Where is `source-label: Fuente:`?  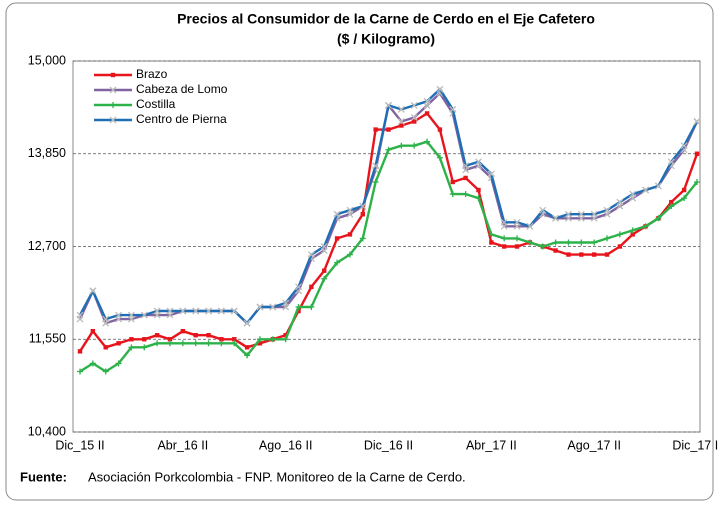 source-label: Fuente: is located at coordinates (43, 476).